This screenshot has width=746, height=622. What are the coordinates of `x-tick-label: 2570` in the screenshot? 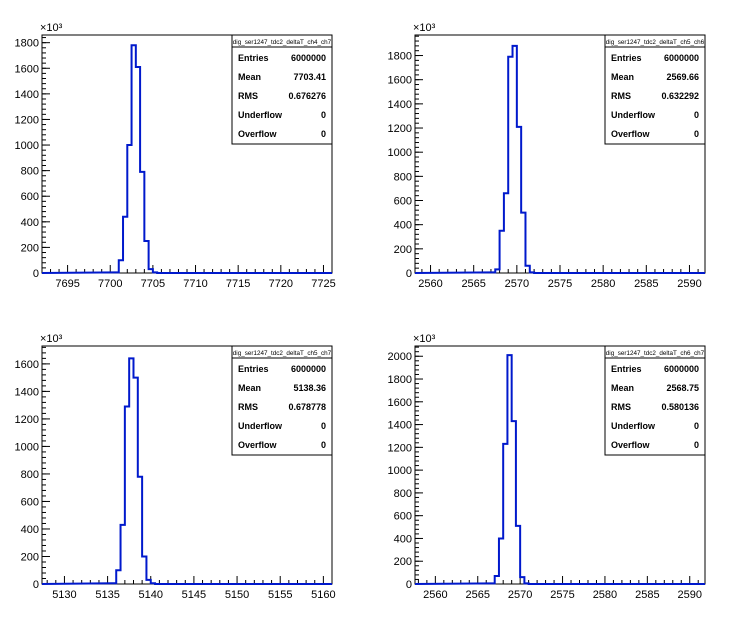 It's located at (520, 595).